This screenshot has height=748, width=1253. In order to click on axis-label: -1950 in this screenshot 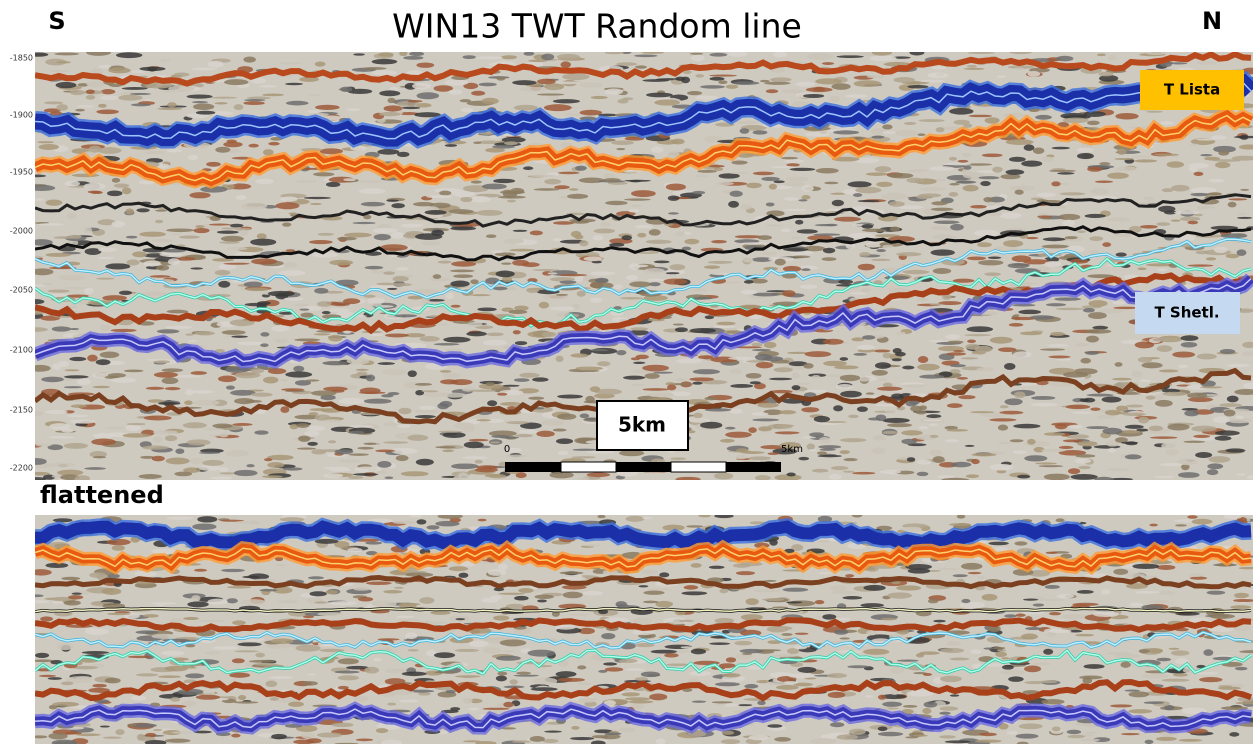, I will do `click(21, 172)`.